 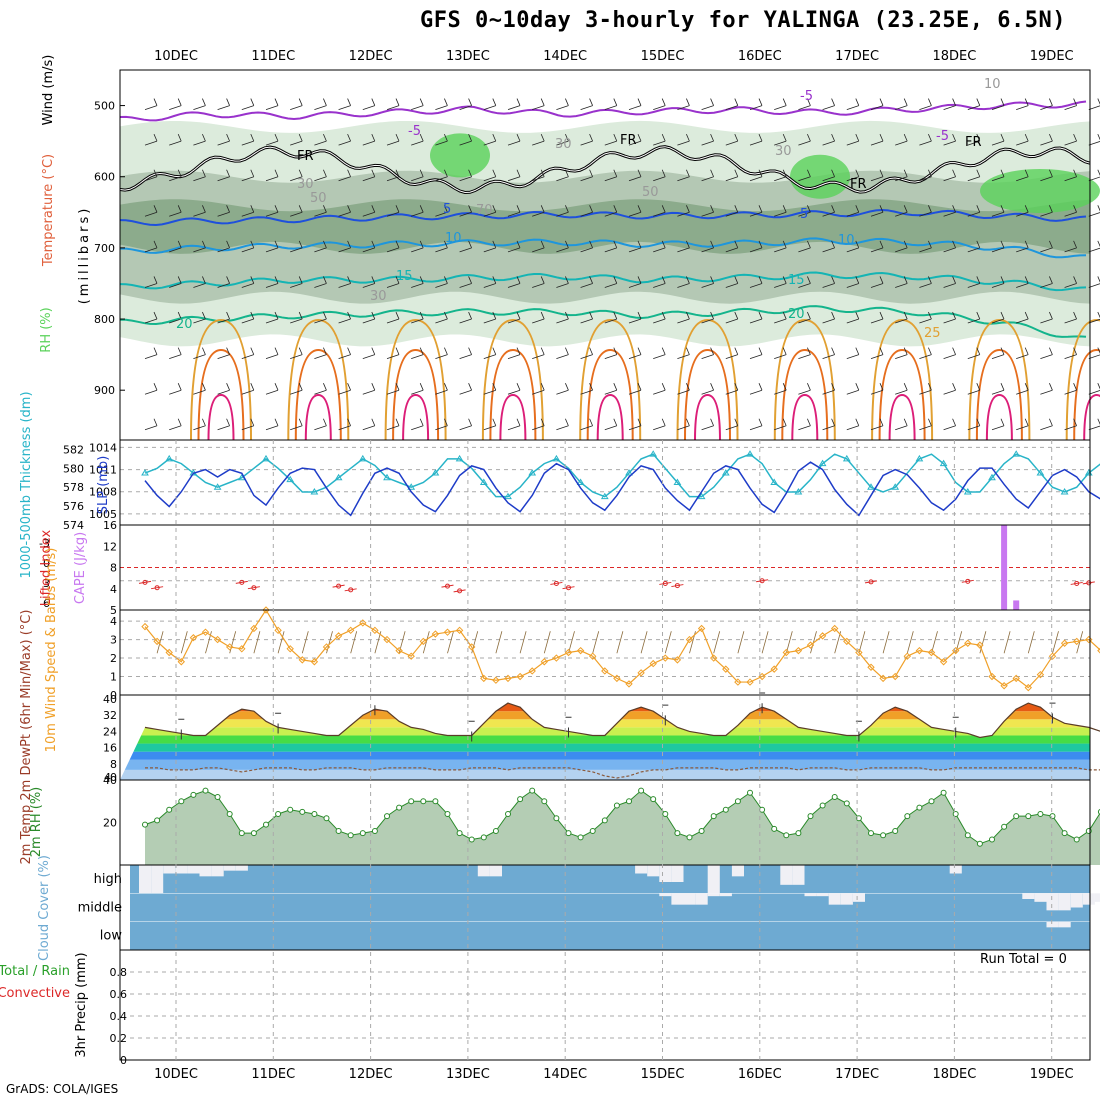 What do you see at coordinates (110, 731) in the screenshot?
I see `y-tick-label: 24` at bounding box center [110, 731].